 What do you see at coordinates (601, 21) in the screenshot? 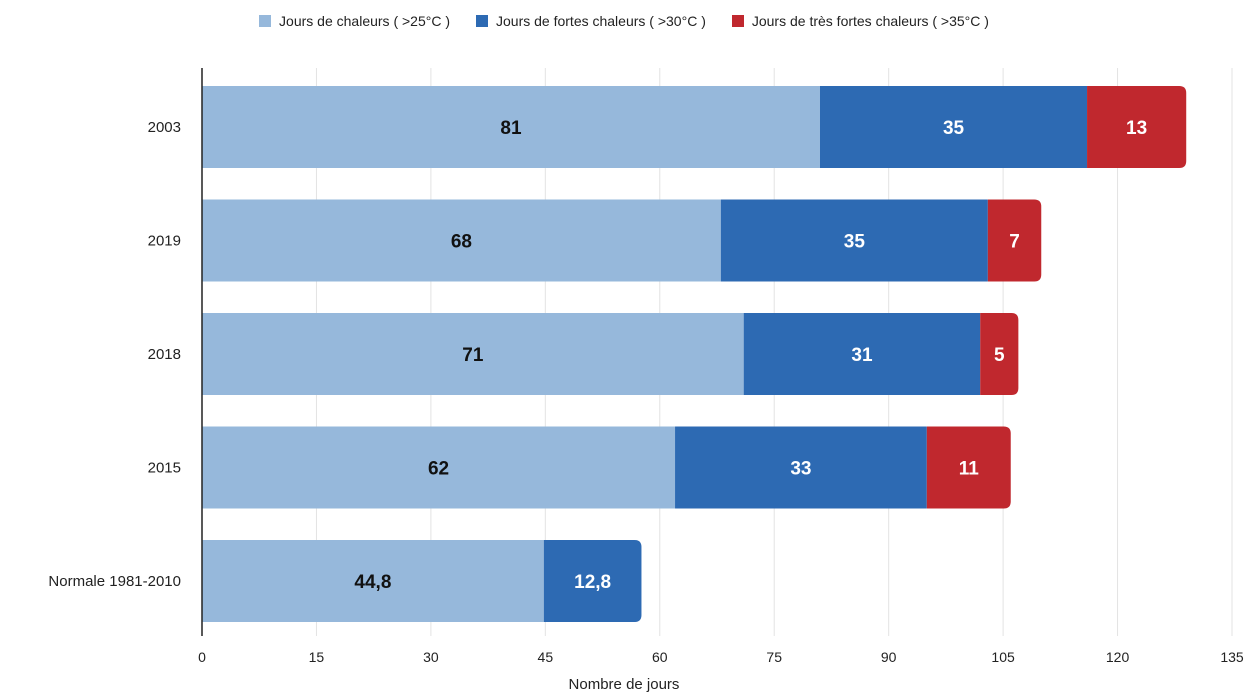
I see `legend-label-fortes-chaleurs: Jours de fortes chaleurs ( >30°C )` at bounding box center [601, 21].